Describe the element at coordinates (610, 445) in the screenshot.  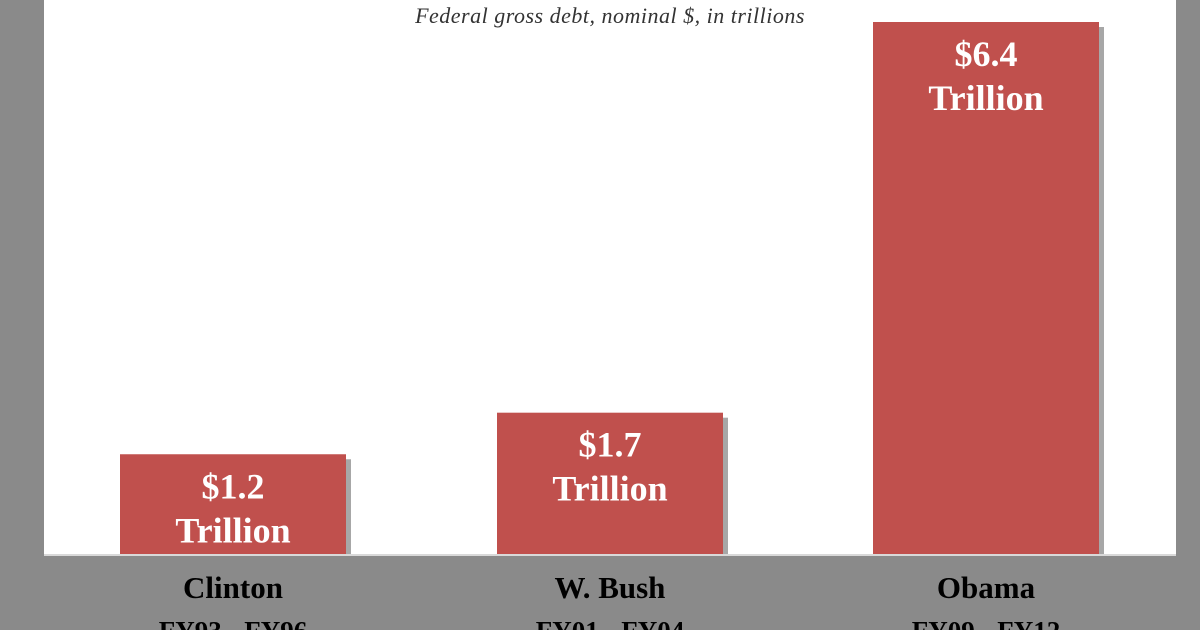
I see `bar-value-label: $1.7` at that location.